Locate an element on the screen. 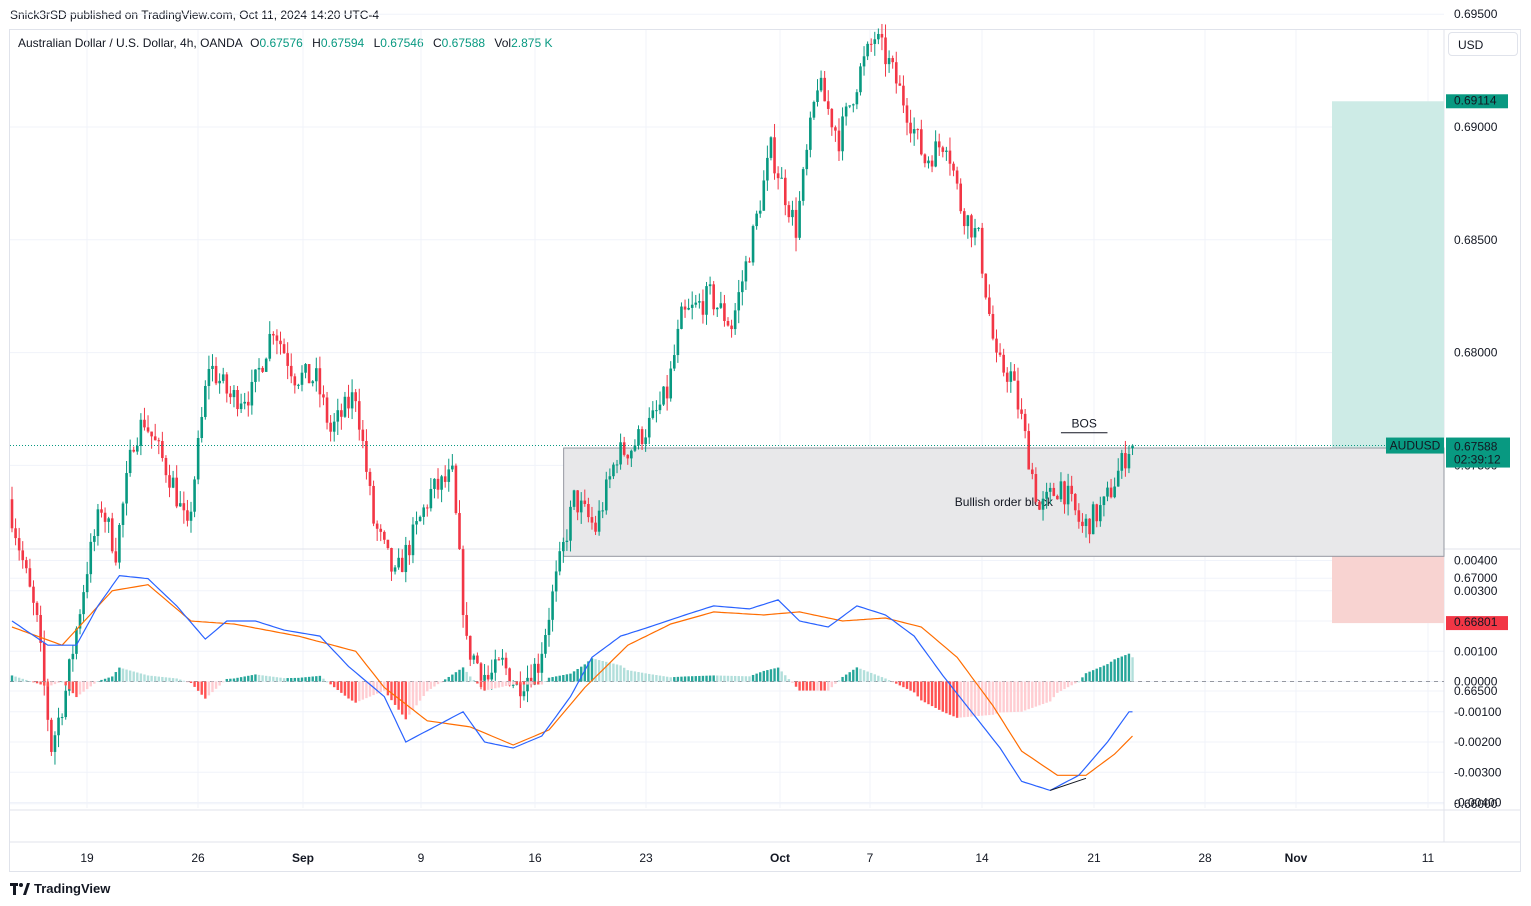 This screenshot has width=1531, height=906. currency-button: USD is located at coordinates (1483, 44).